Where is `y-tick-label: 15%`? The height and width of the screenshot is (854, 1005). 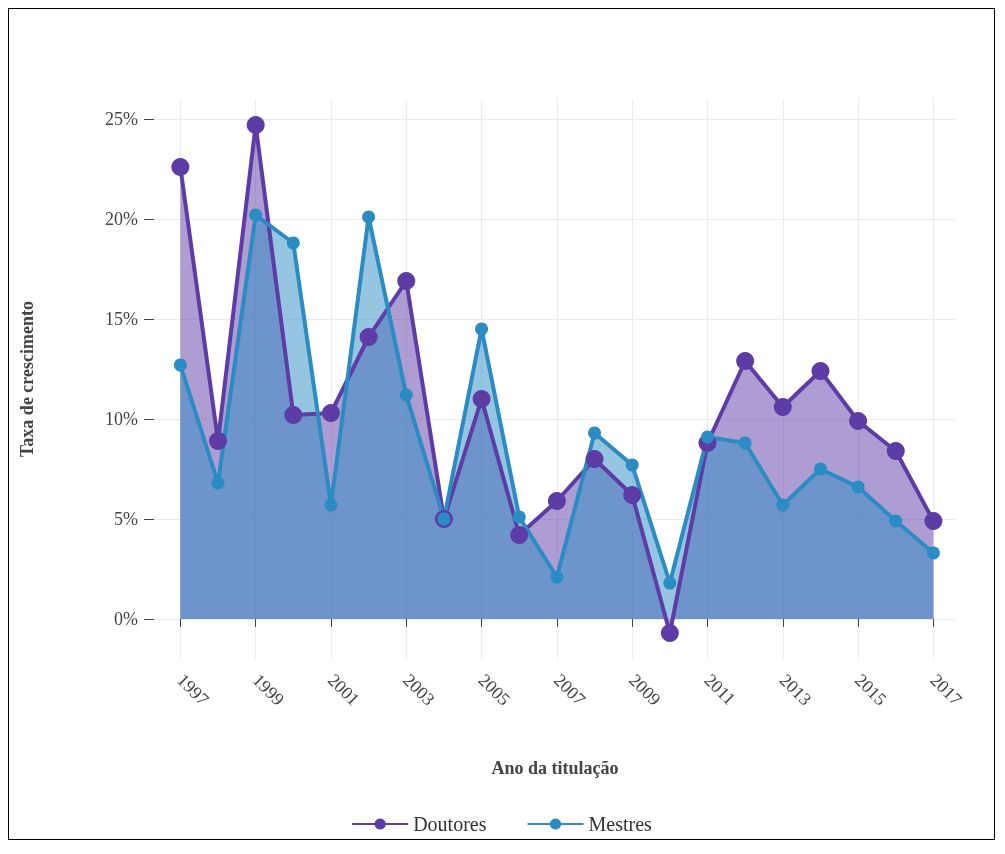 y-tick-label: 15% is located at coordinates (121, 319).